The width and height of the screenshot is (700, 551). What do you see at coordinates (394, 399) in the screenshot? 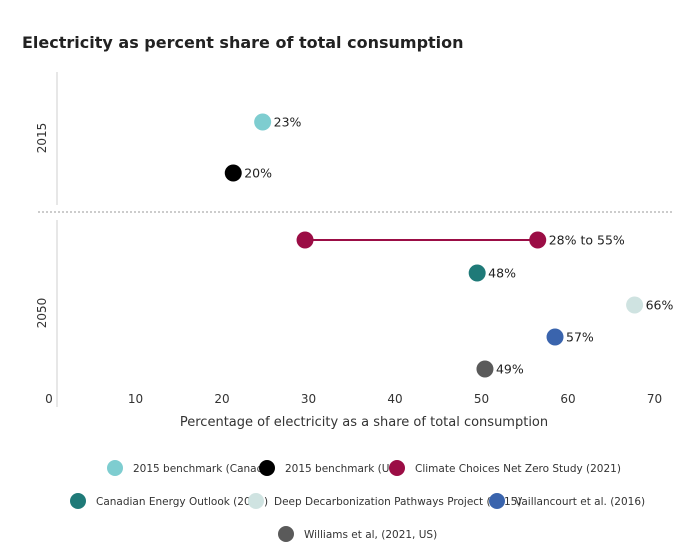
I see `x-tick-label-40: 40` at bounding box center [394, 399].